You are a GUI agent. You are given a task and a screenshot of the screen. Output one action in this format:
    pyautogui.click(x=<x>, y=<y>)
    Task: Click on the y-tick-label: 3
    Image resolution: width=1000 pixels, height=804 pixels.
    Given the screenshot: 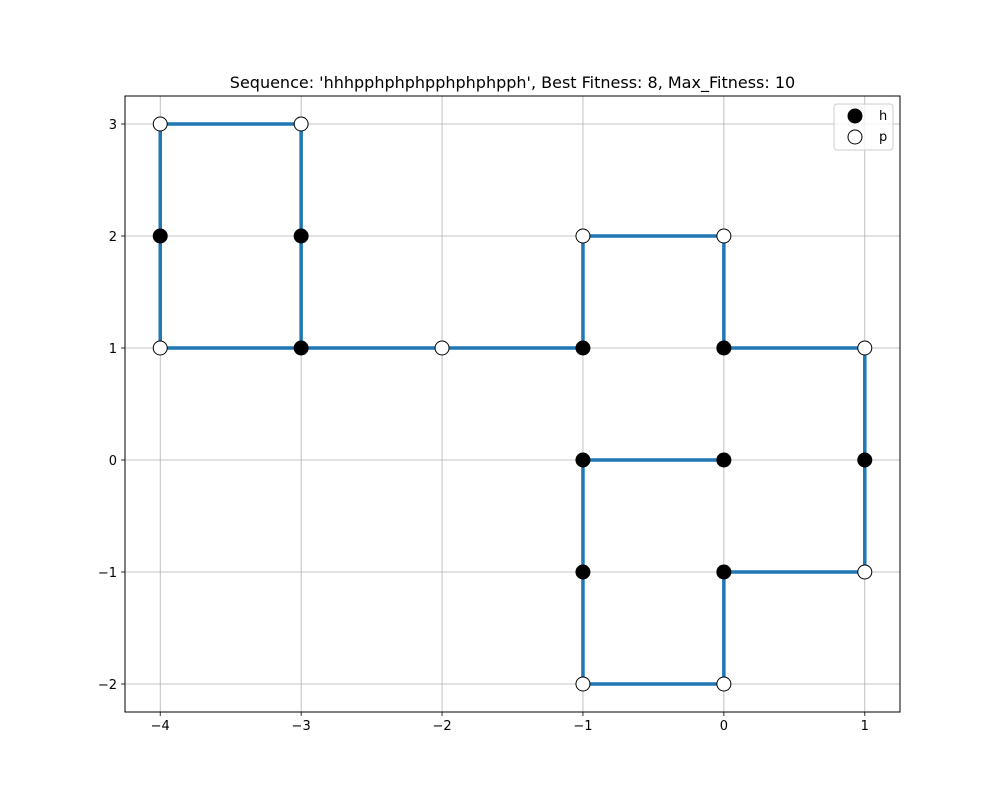 What is the action you would take?
    pyautogui.click(x=113, y=125)
    